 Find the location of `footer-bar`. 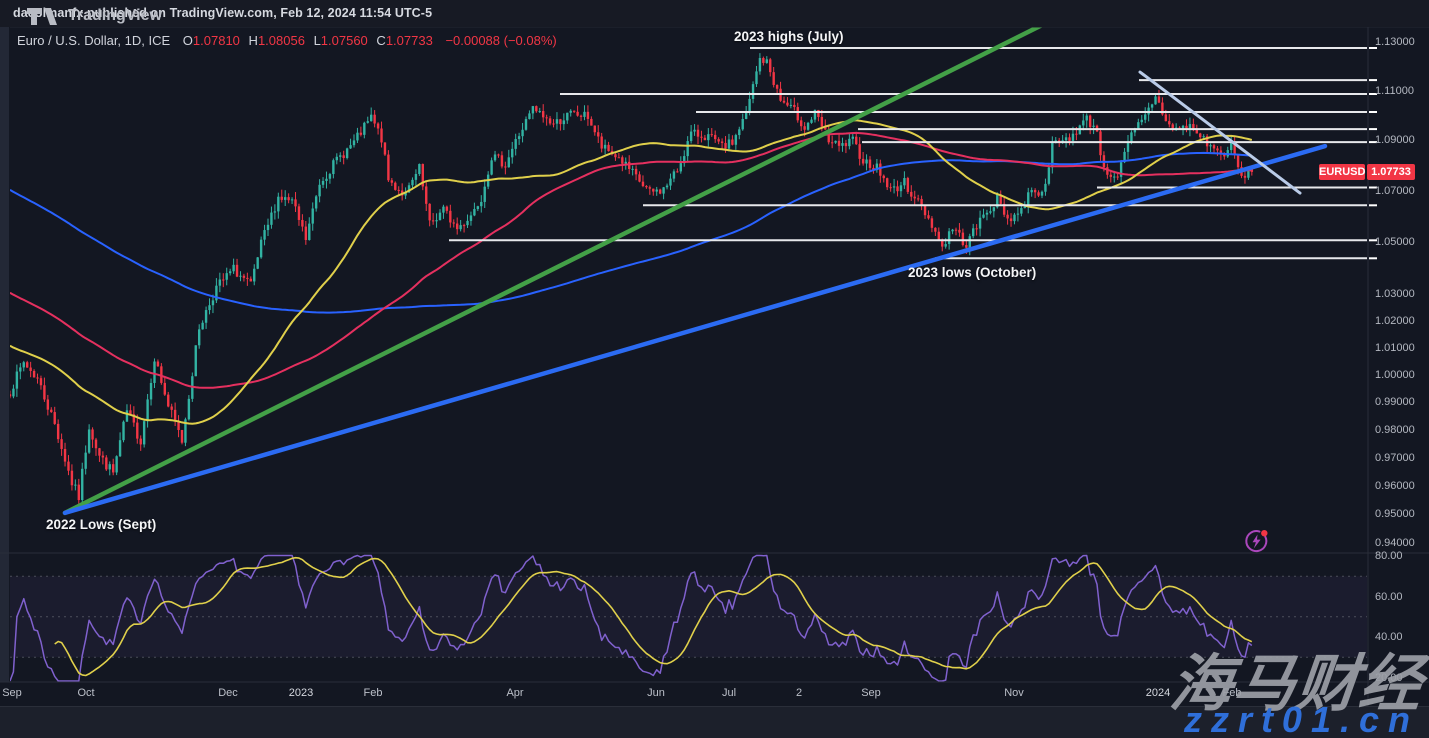

footer-bar is located at coordinates (714, 722).